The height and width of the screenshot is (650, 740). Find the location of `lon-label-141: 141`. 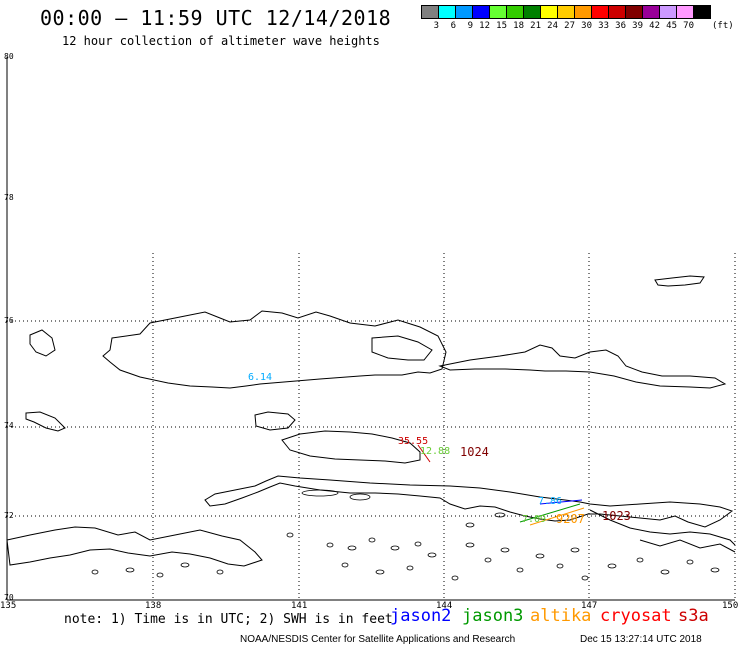

lon-label-141: 141 is located at coordinates (299, 606).